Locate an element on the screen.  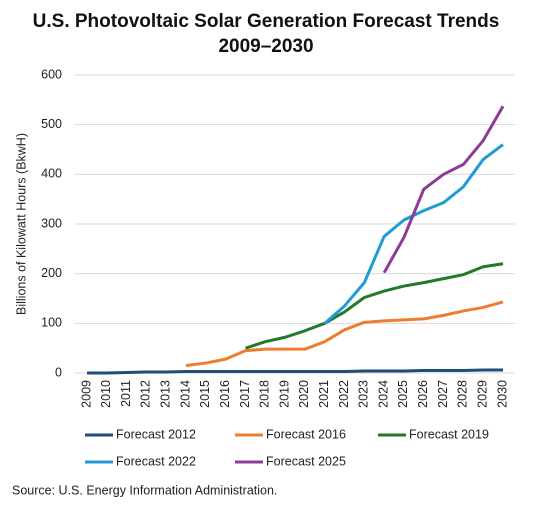
x-tick-label: 2012 is located at coordinates (146, 394).